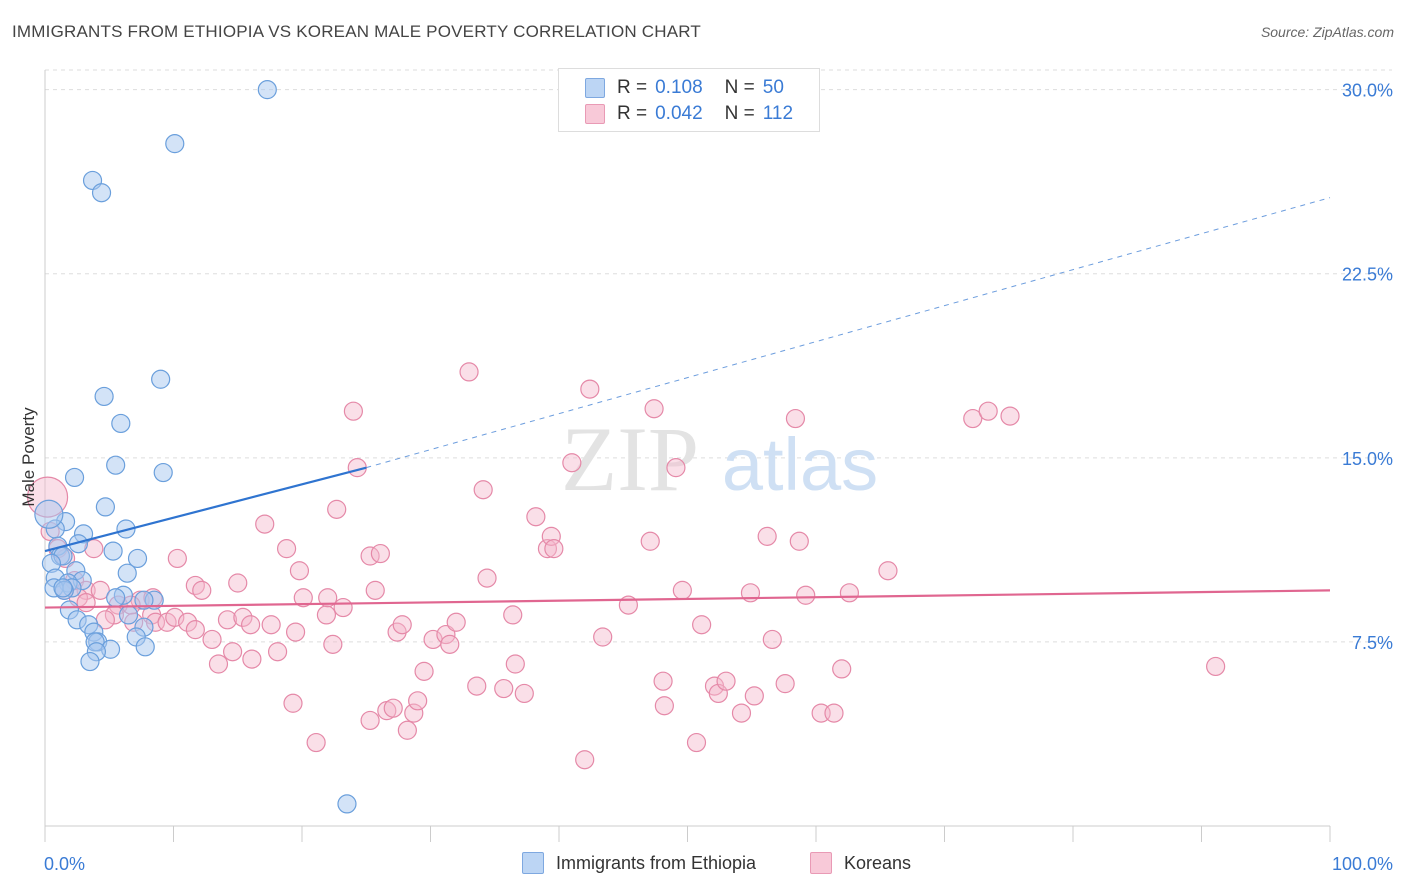 This screenshot has height=892, width=1406. Describe the element at coordinates (679, 87) in the screenshot. I see `legend-r-value: 0.108` at that location.